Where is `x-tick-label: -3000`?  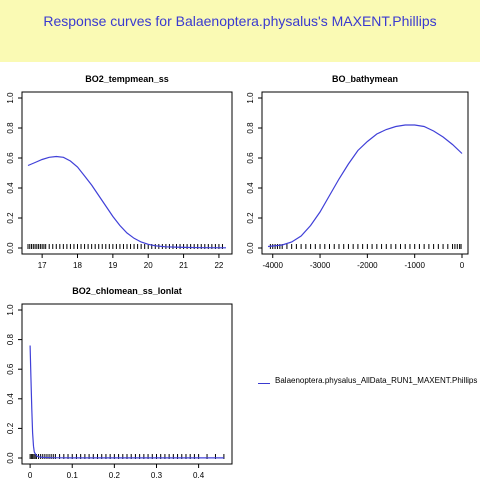
x-tick-label: -3000 is located at coordinates (320, 265).